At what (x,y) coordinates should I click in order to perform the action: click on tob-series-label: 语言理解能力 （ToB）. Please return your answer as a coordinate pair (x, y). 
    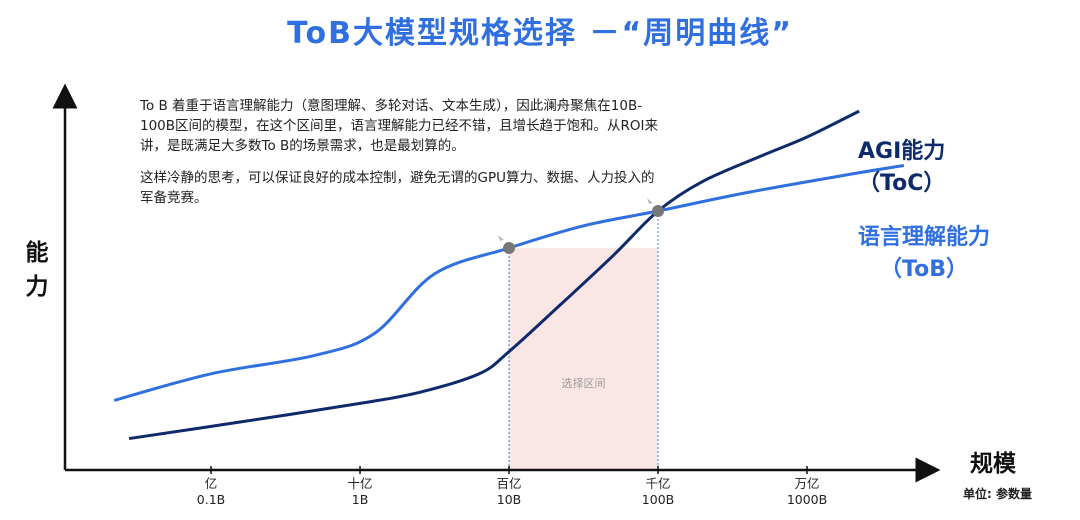
    Looking at the image, I should click on (924, 254).